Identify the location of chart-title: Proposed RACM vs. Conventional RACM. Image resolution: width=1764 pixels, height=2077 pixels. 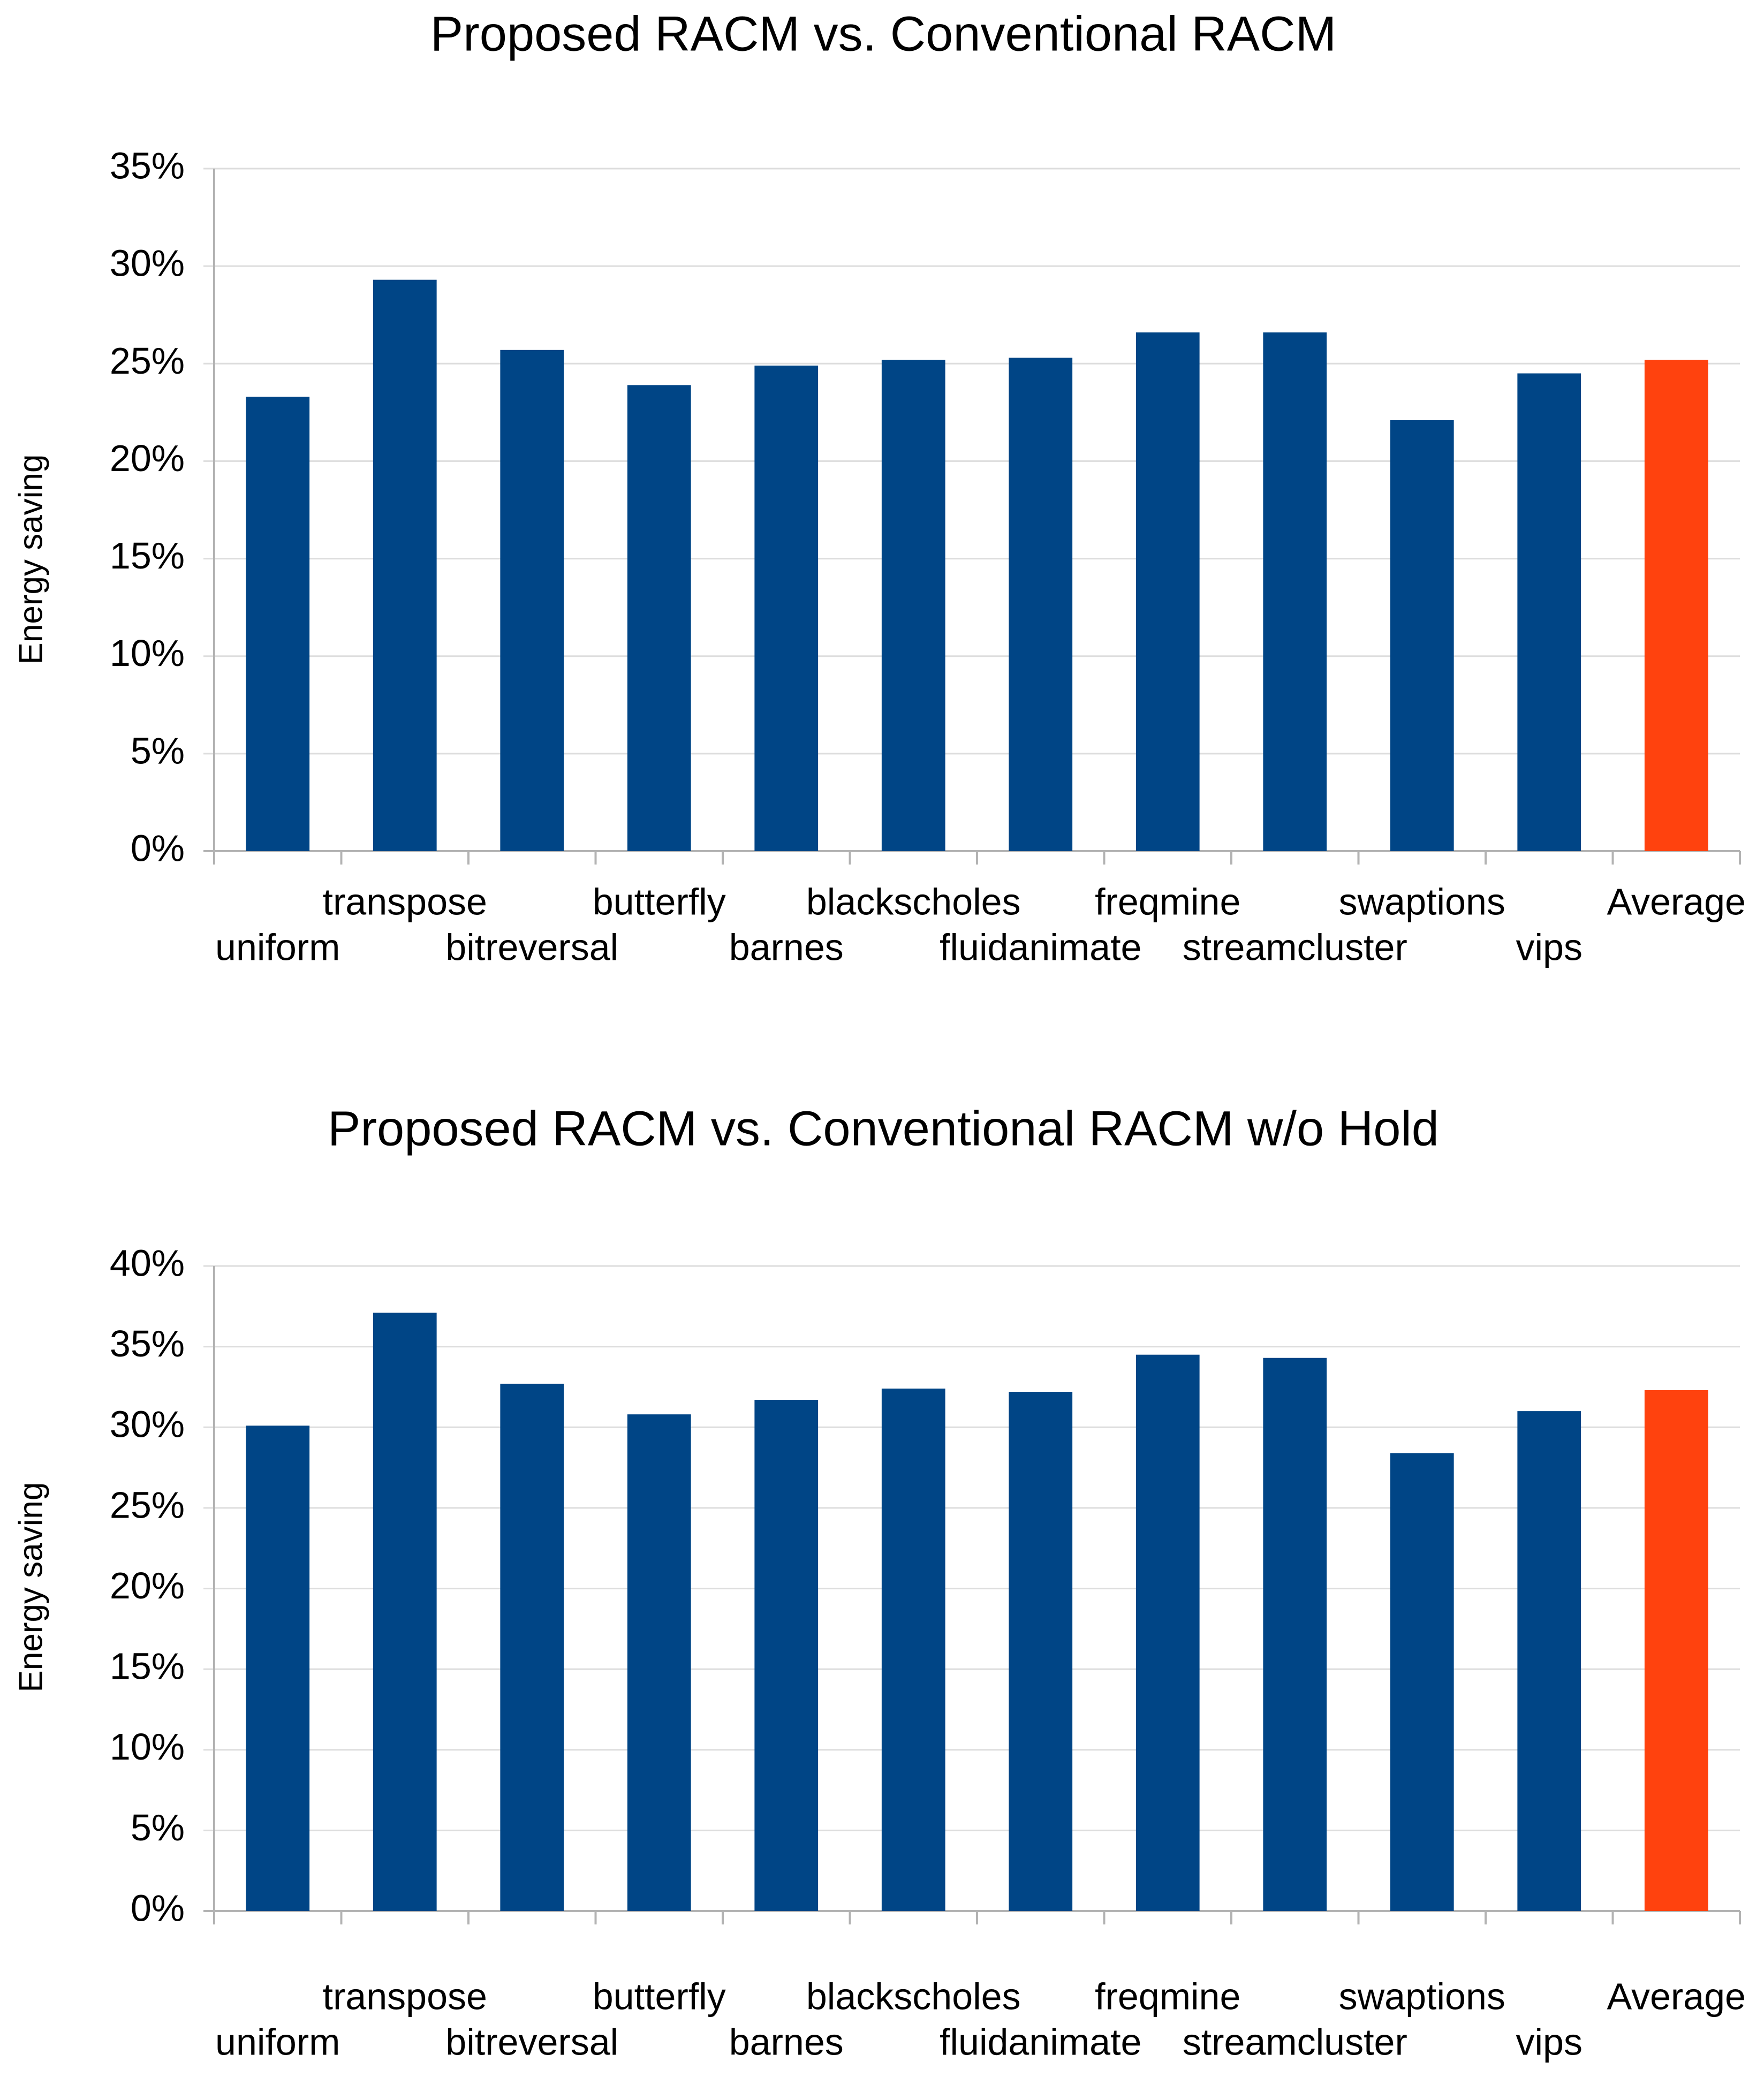
(883, 33).